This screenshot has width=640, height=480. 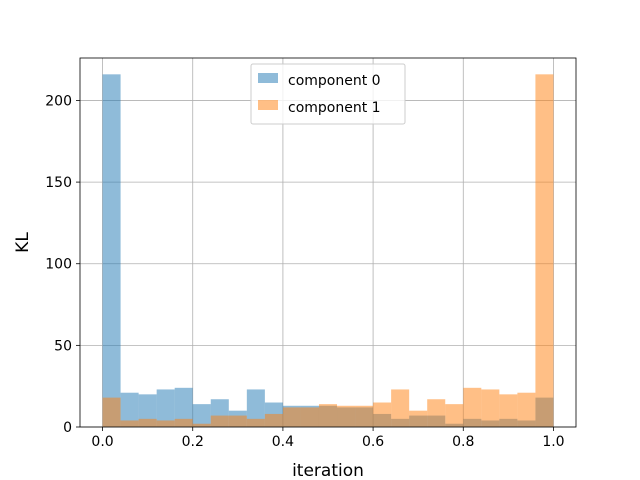 What do you see at coordinates (58, 101) in the screenshot?
I see `y-tick-label: 200` at bounding box center [58, 101].